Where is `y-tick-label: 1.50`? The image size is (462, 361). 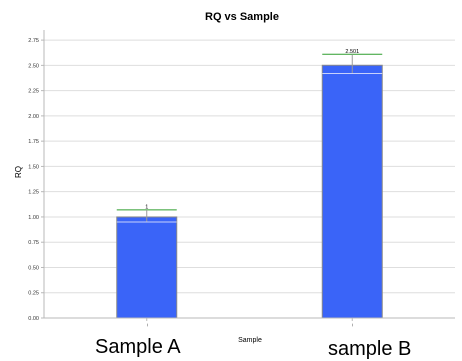 y-tick-label: 1.50 is located at coordinates (33, 167).